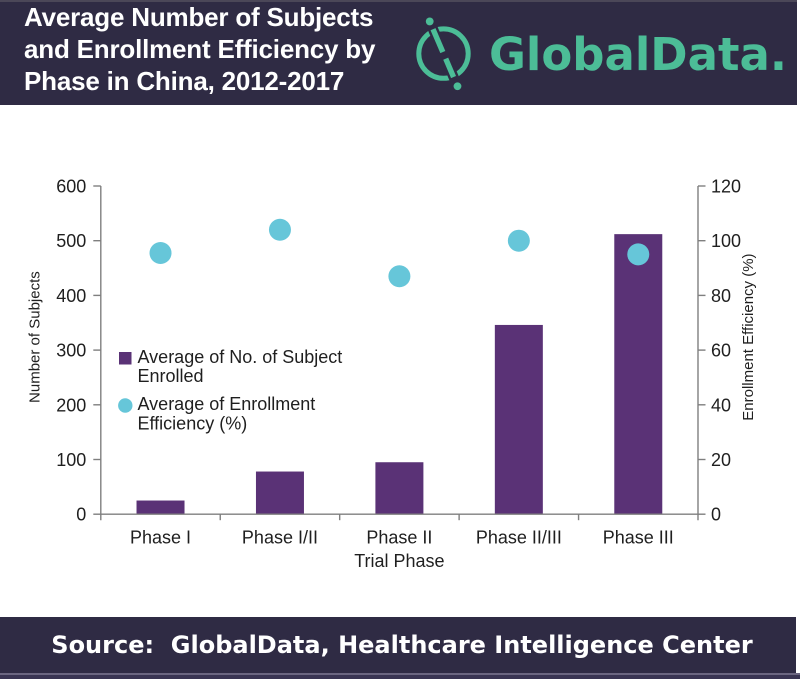 This screenshot has width=800, height=679. Describe the element at coordinates (160, 538) in the screenshot. I see `x-category-label-1: Phase I` at that location.